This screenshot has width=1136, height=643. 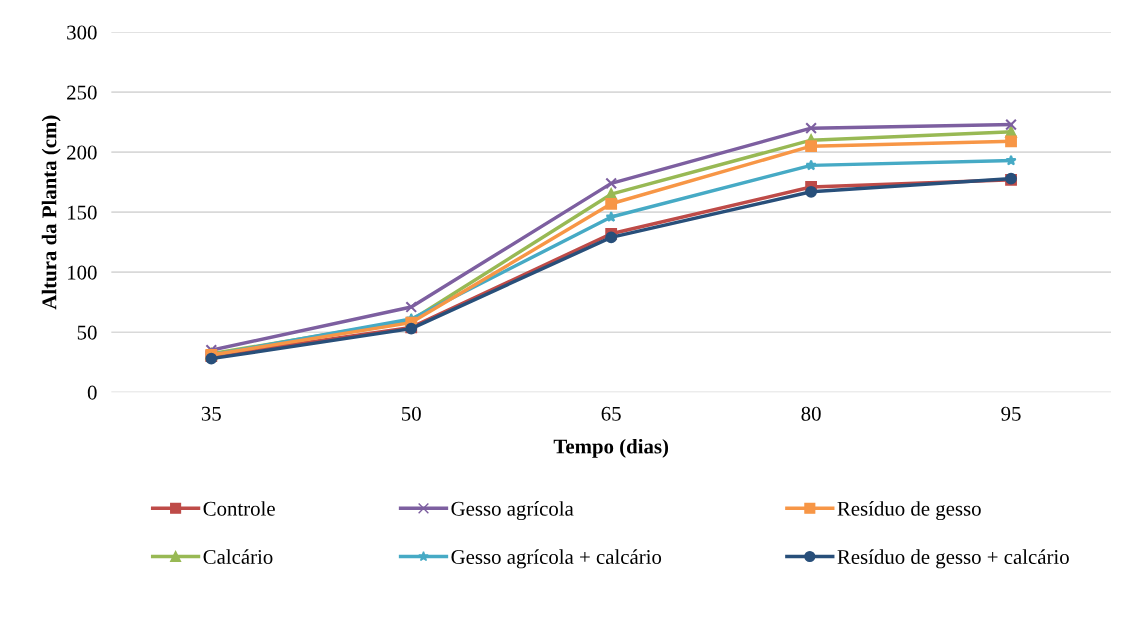 What do you see at coordinates (92, 392) in the screenshot?
I see `y-tick-label: 0` at bounding box center [92, 392].